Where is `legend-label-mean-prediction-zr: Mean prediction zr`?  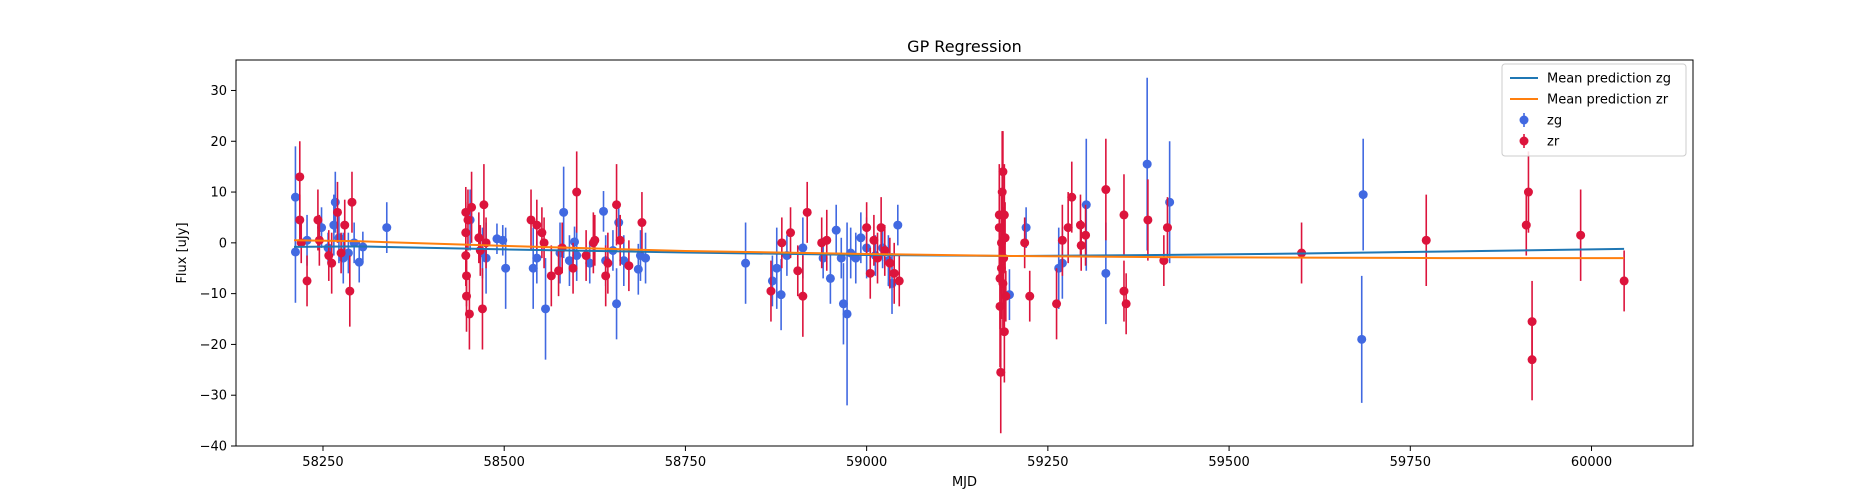 legend-label-mean-prediction-zr: Mean prediction zr is located at coordinates (1608, 100).